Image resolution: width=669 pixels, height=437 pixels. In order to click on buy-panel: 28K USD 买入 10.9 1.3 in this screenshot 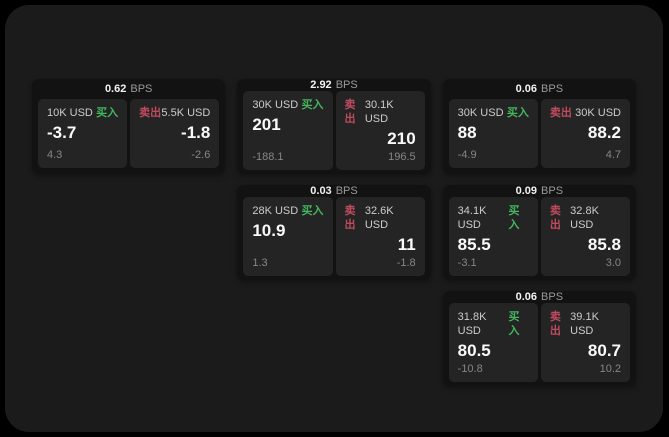, I will do `click(288, 236)`.